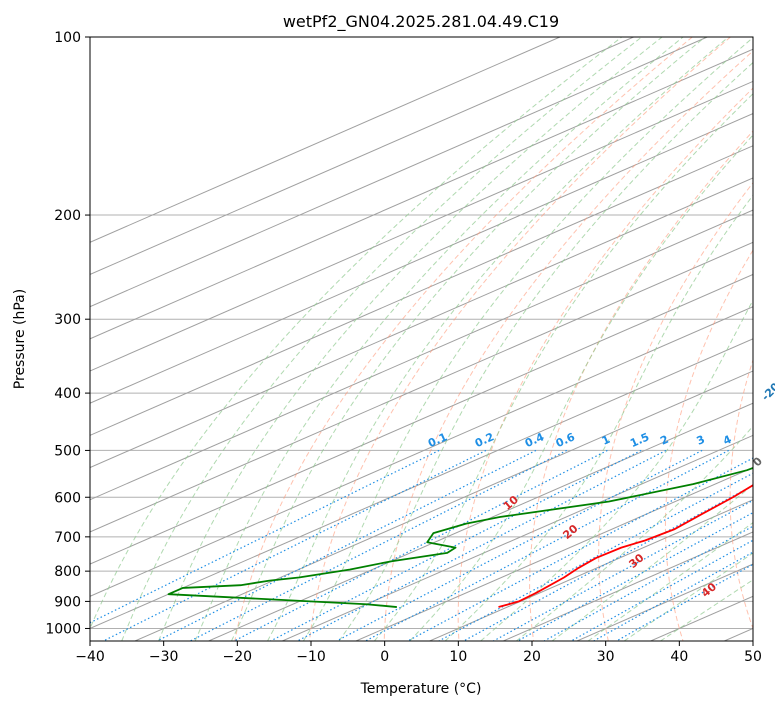 Image resolution: width=775 pixels, height=712 pixels. I want to click on x-tick-label: −30, so click(164, 657).